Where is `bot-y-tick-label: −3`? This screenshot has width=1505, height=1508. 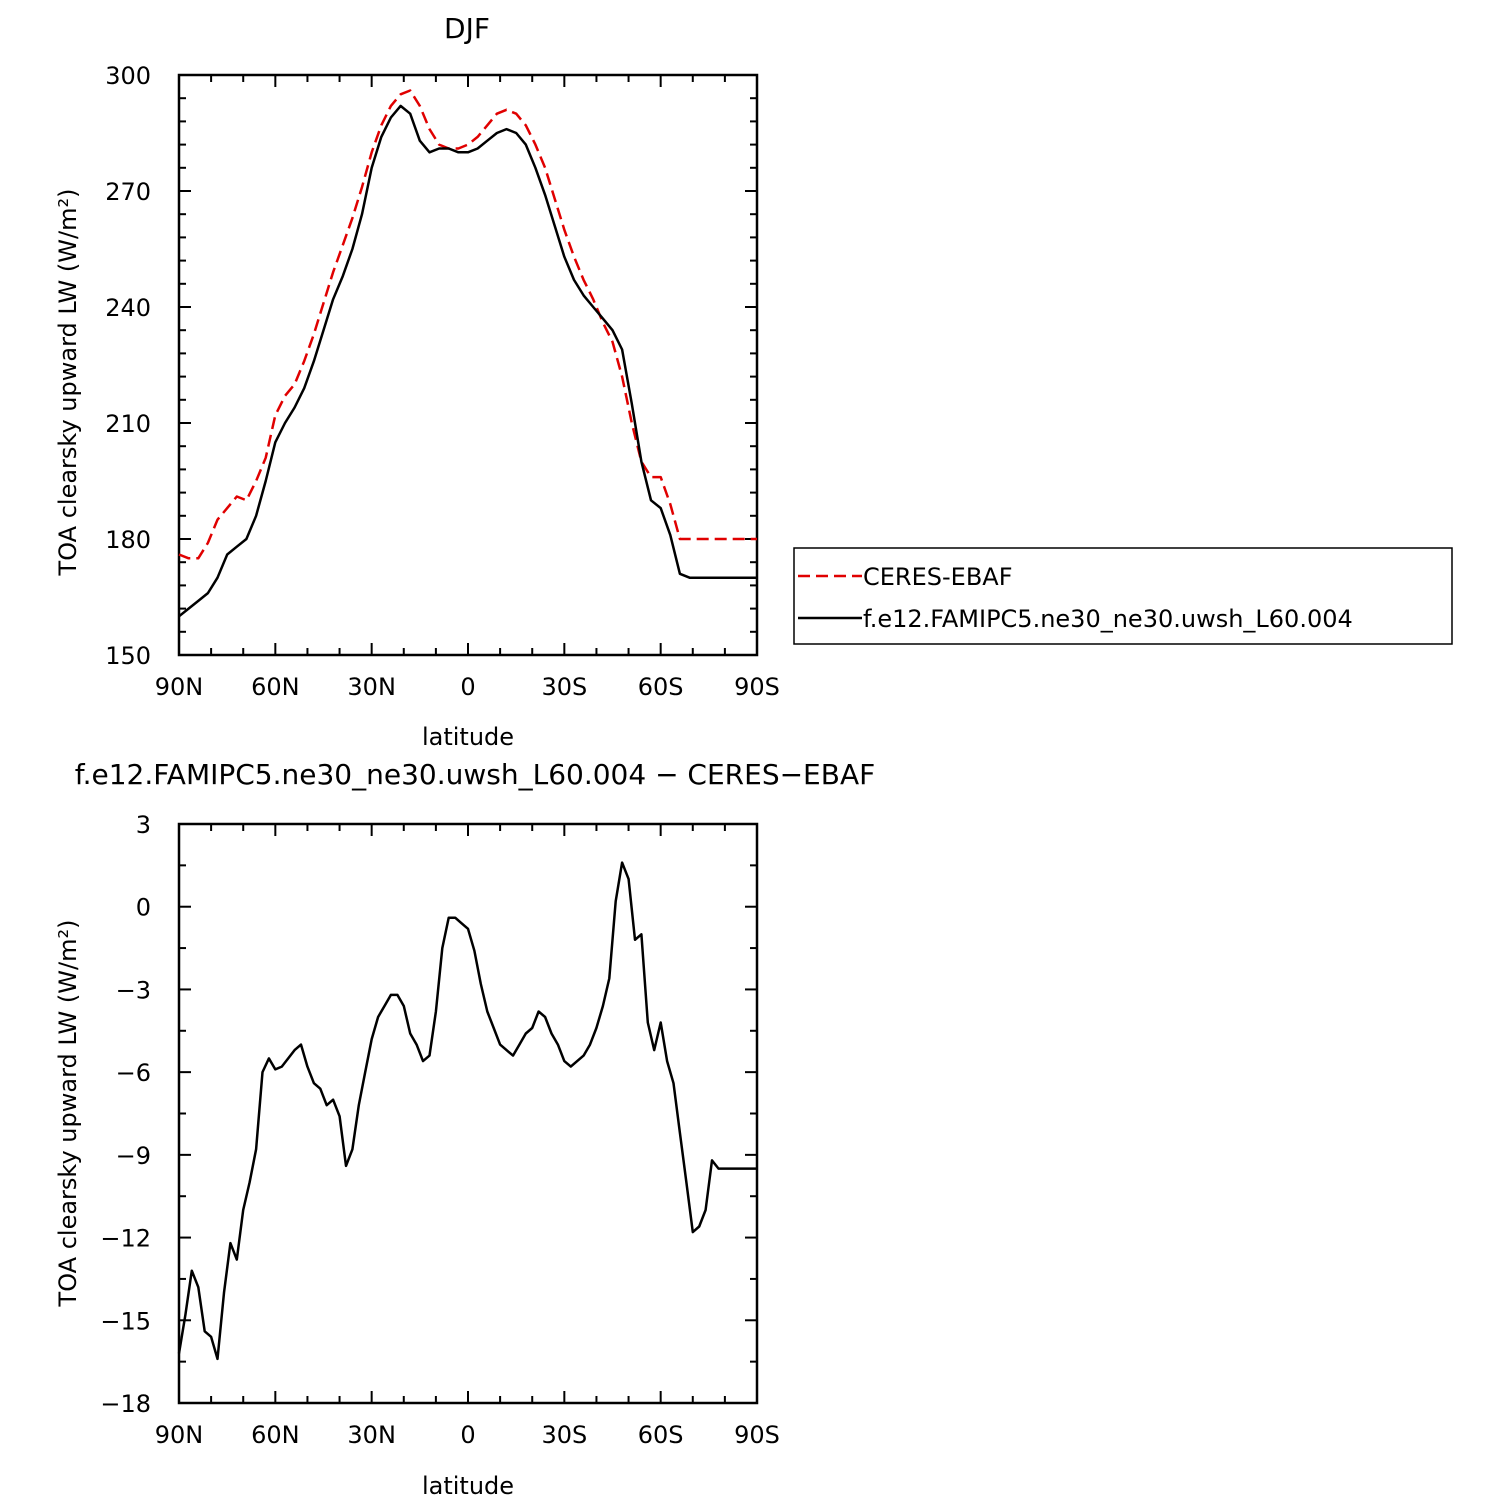
bot-y-tick-label: −3 is located at coordinates (133, 990).